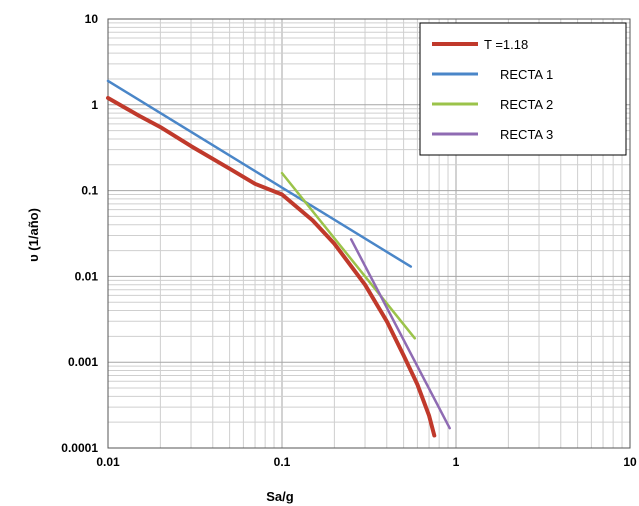  I want to click on x-tick-label: 10, so click(630, 462).